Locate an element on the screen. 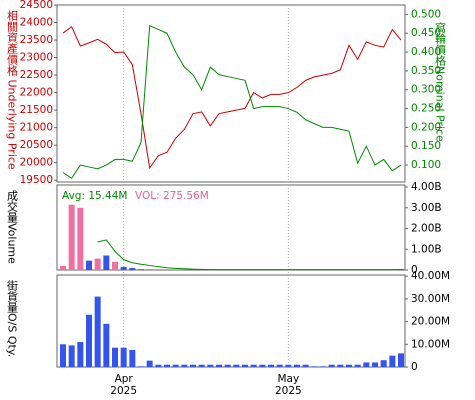  tick-label: 20000 is located at coordinates (36, 163).